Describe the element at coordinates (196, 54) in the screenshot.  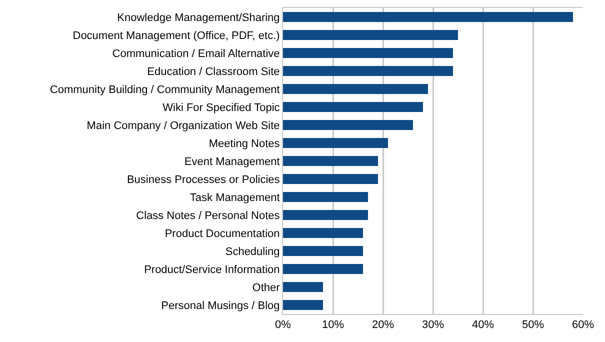
I see `y-tick-label: Communication / Email Alternative` at that location.